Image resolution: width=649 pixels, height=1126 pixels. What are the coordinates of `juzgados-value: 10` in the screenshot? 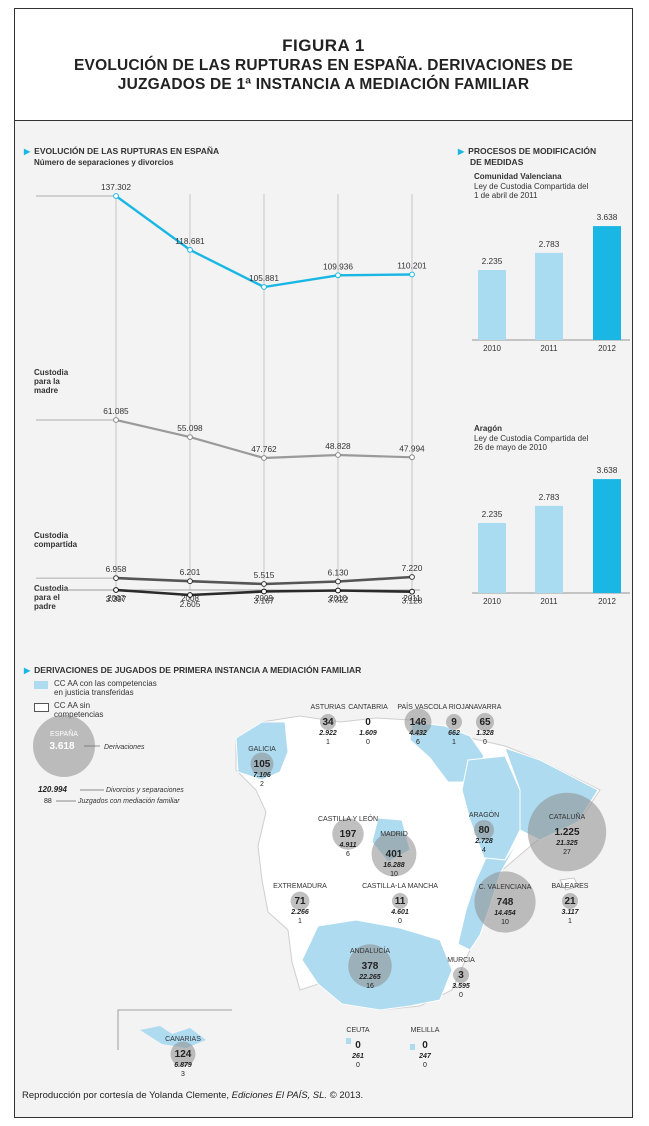 It's located at (394, 874).